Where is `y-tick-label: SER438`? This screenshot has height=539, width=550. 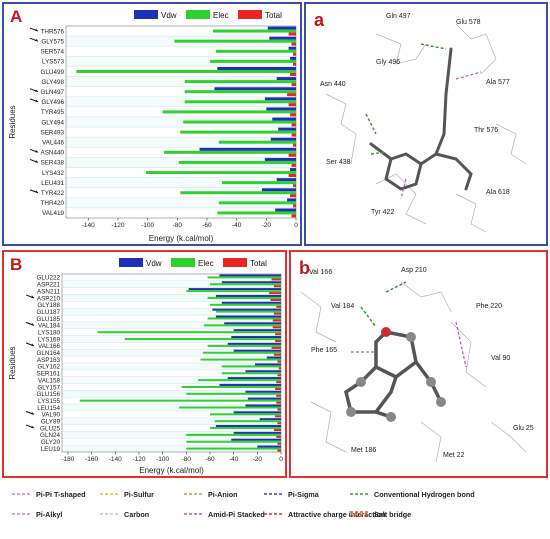
y-tick-label: SER438 is located at coordinates (53, 163).